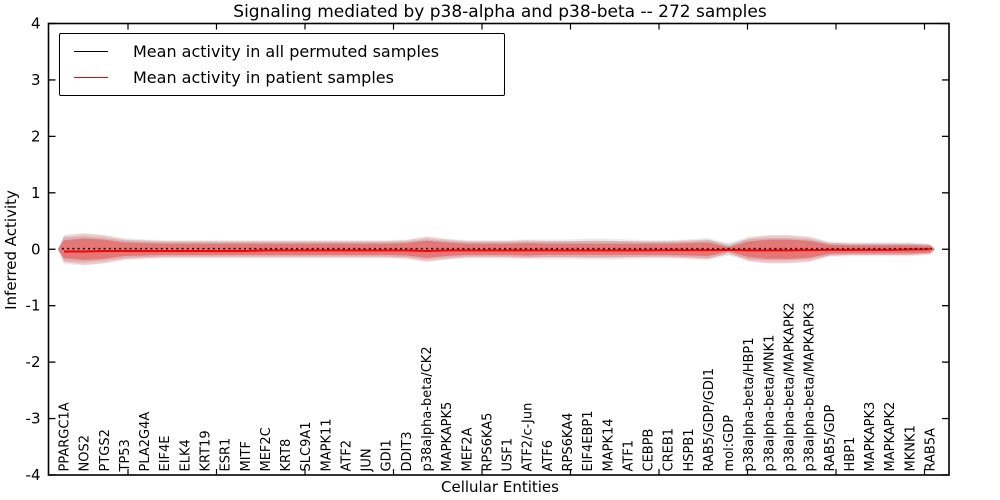 This screenshot has height=500, width=1000. What do you see at coordinates (548, 456) in the screenshot?
I see `x-tick-label: ATF6` at bounding box center [548, 456].